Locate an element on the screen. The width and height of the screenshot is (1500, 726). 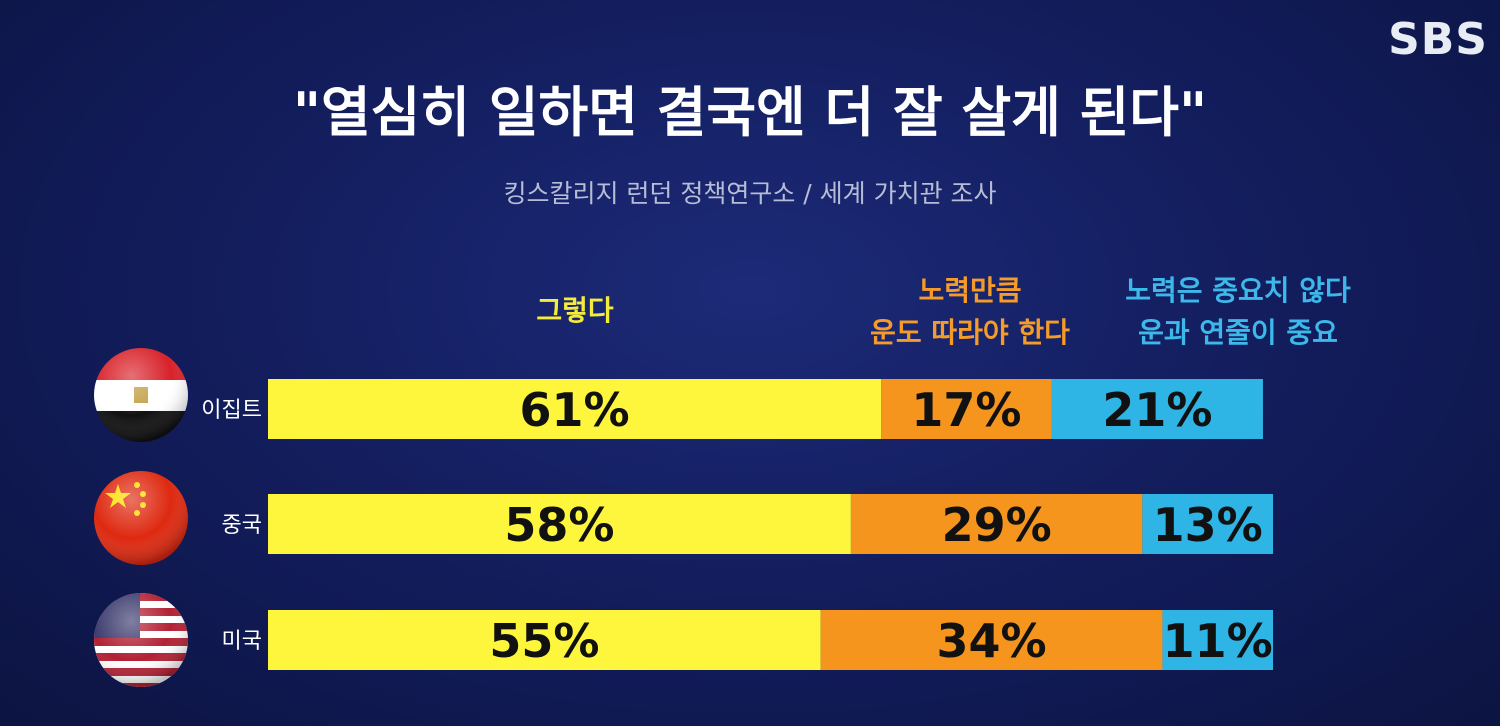
data-label-yes-1: 58% is located at coordinates (559, 525).